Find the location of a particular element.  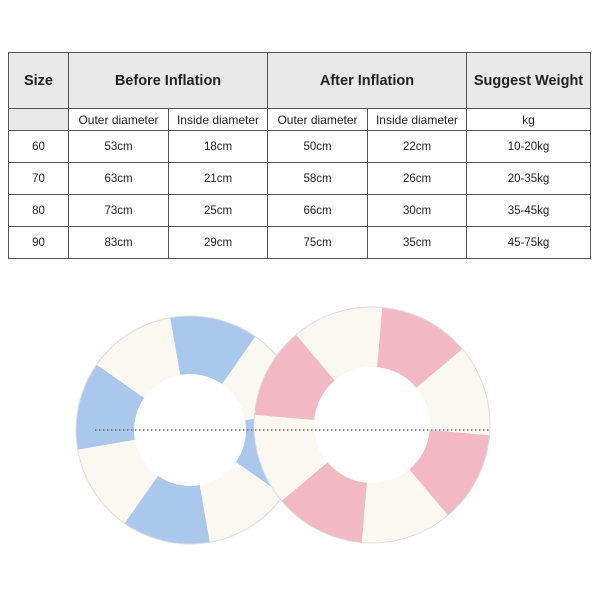

table-row: 90 83cm 29cm 75cm 35cm 45-75kg is located at coordinates (299, 242).